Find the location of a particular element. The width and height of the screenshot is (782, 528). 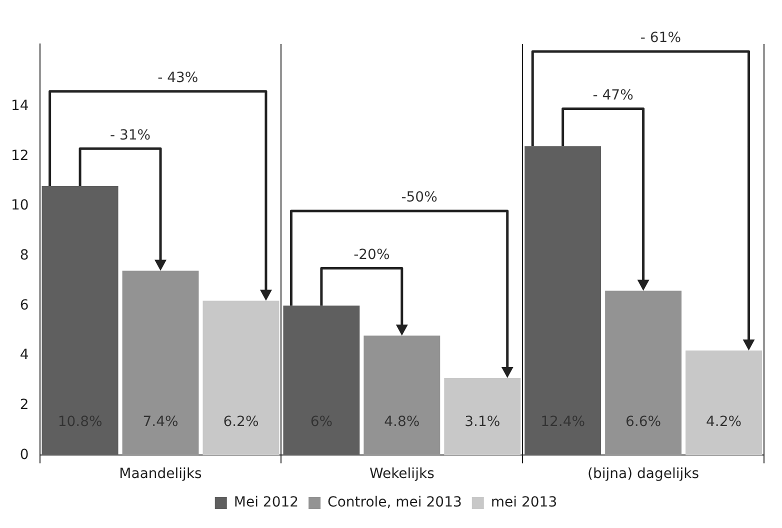

y-tick-label: 4 is located at coordinates (24, 355).